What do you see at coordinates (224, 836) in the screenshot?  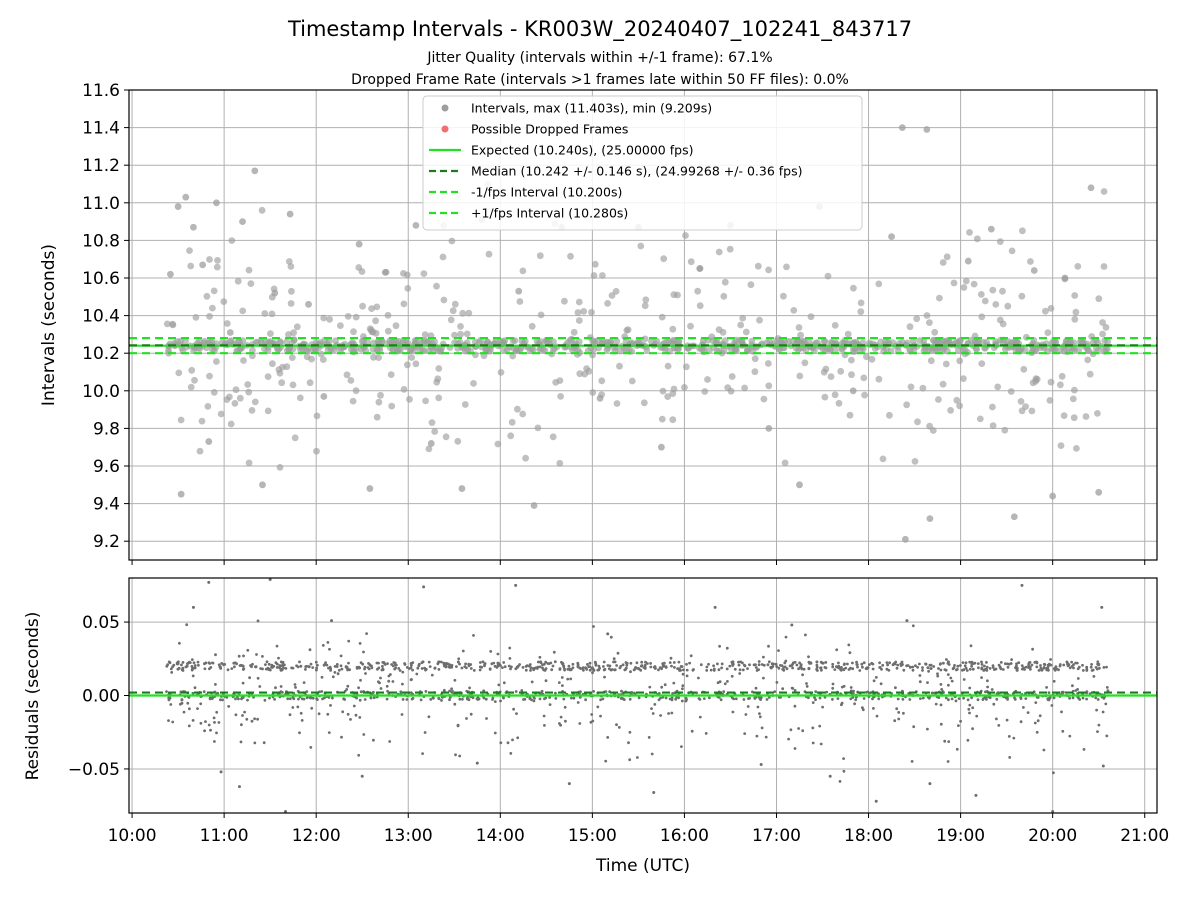 I see `time-xtick-label: 11:00` at bounding box center [224, 836].